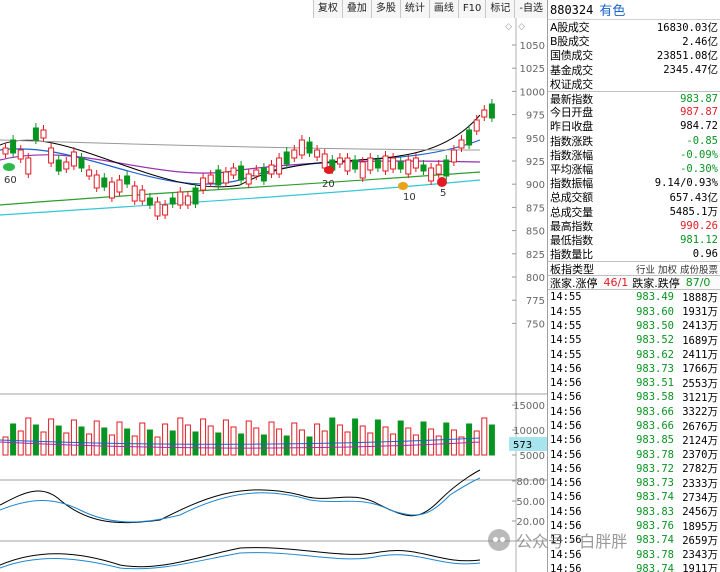 Image resolution: width=720 pixels, height=572 pixels. I want to click on ma-line-green, so click(240, 188).